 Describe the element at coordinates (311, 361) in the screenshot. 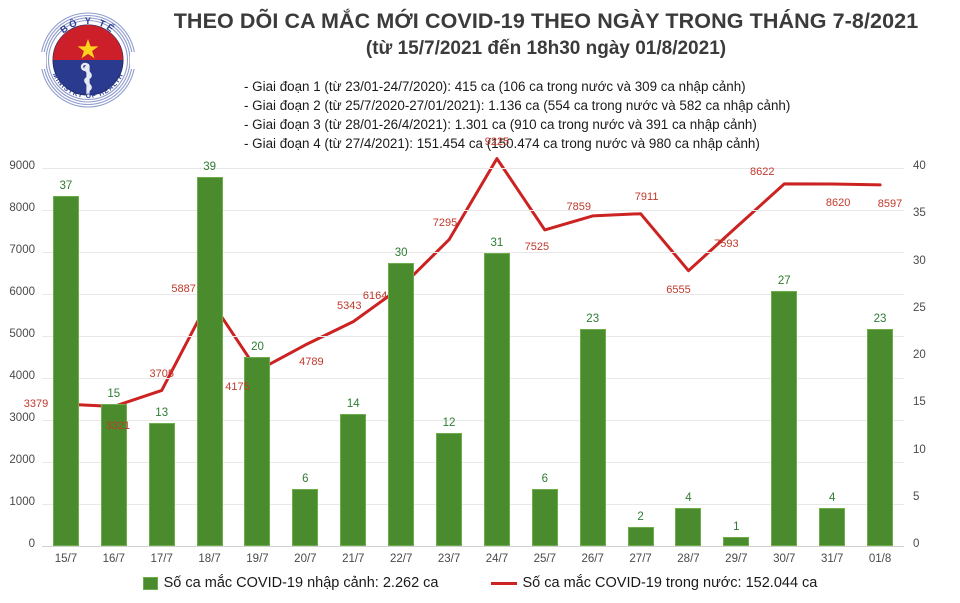

I see `line-value-label: 4789` at that location.